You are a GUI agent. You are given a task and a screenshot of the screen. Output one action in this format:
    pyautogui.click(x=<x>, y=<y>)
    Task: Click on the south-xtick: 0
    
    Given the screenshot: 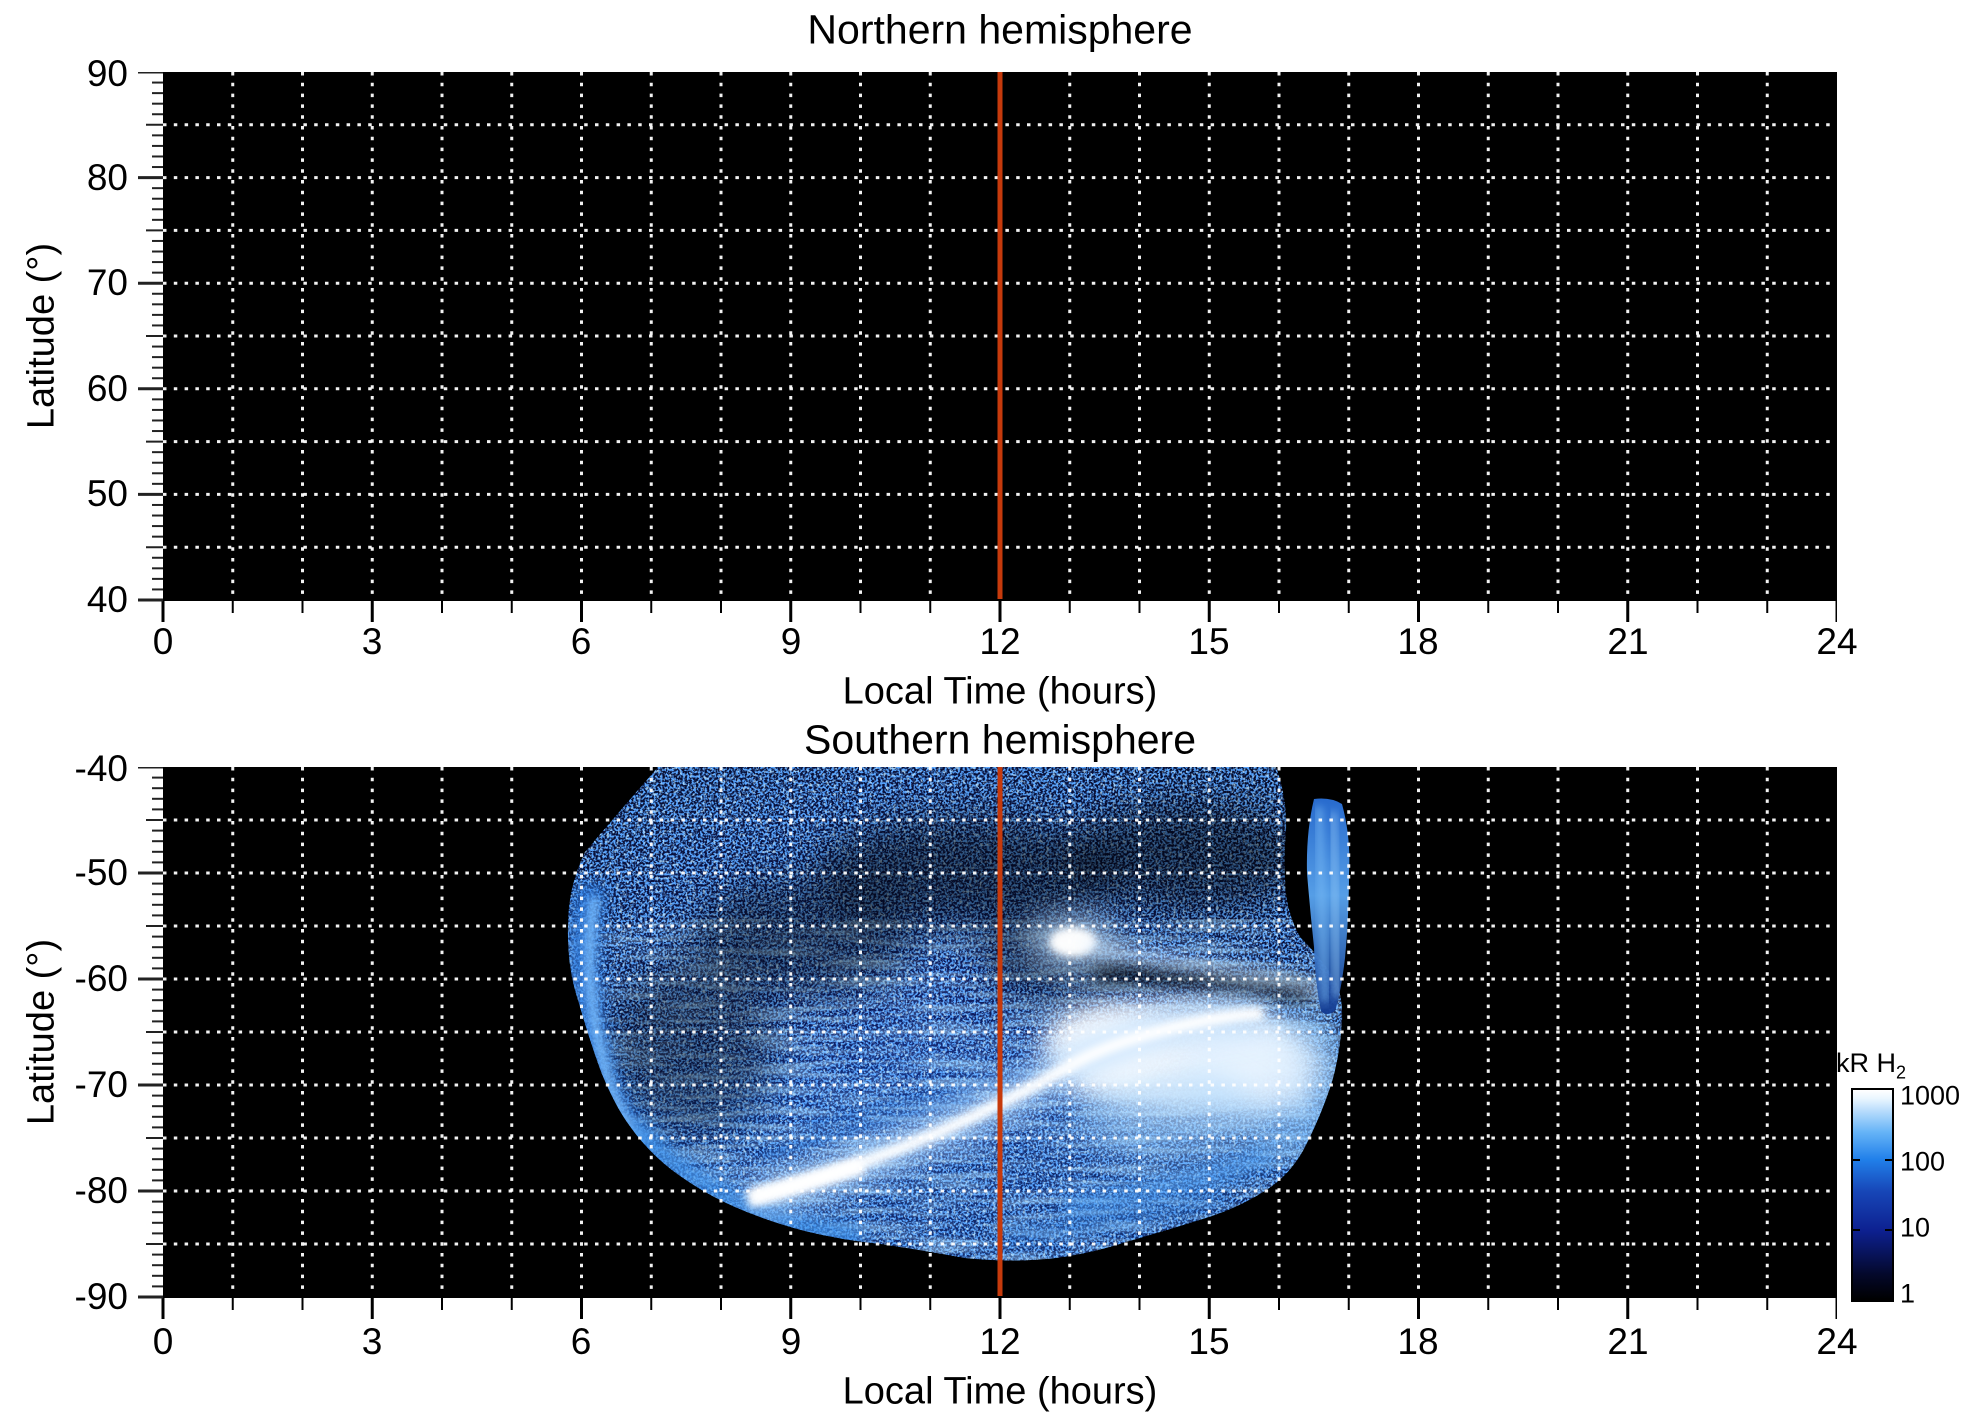 What is the action you would take?
    pyautogui.click(x=163, y=1341)
    